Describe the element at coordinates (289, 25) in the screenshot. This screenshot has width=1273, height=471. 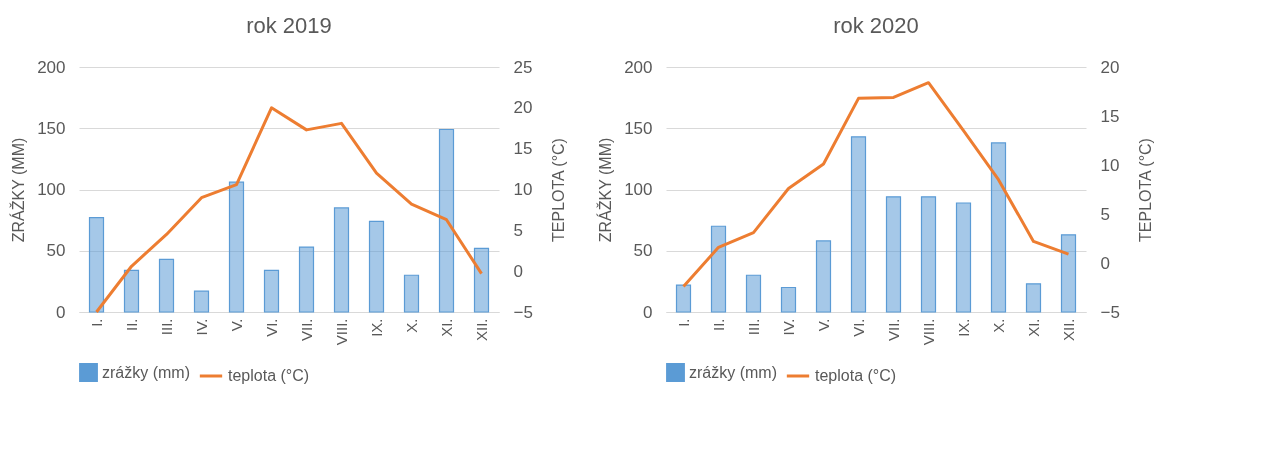
I see `chart-title: rok 2019` at that location.